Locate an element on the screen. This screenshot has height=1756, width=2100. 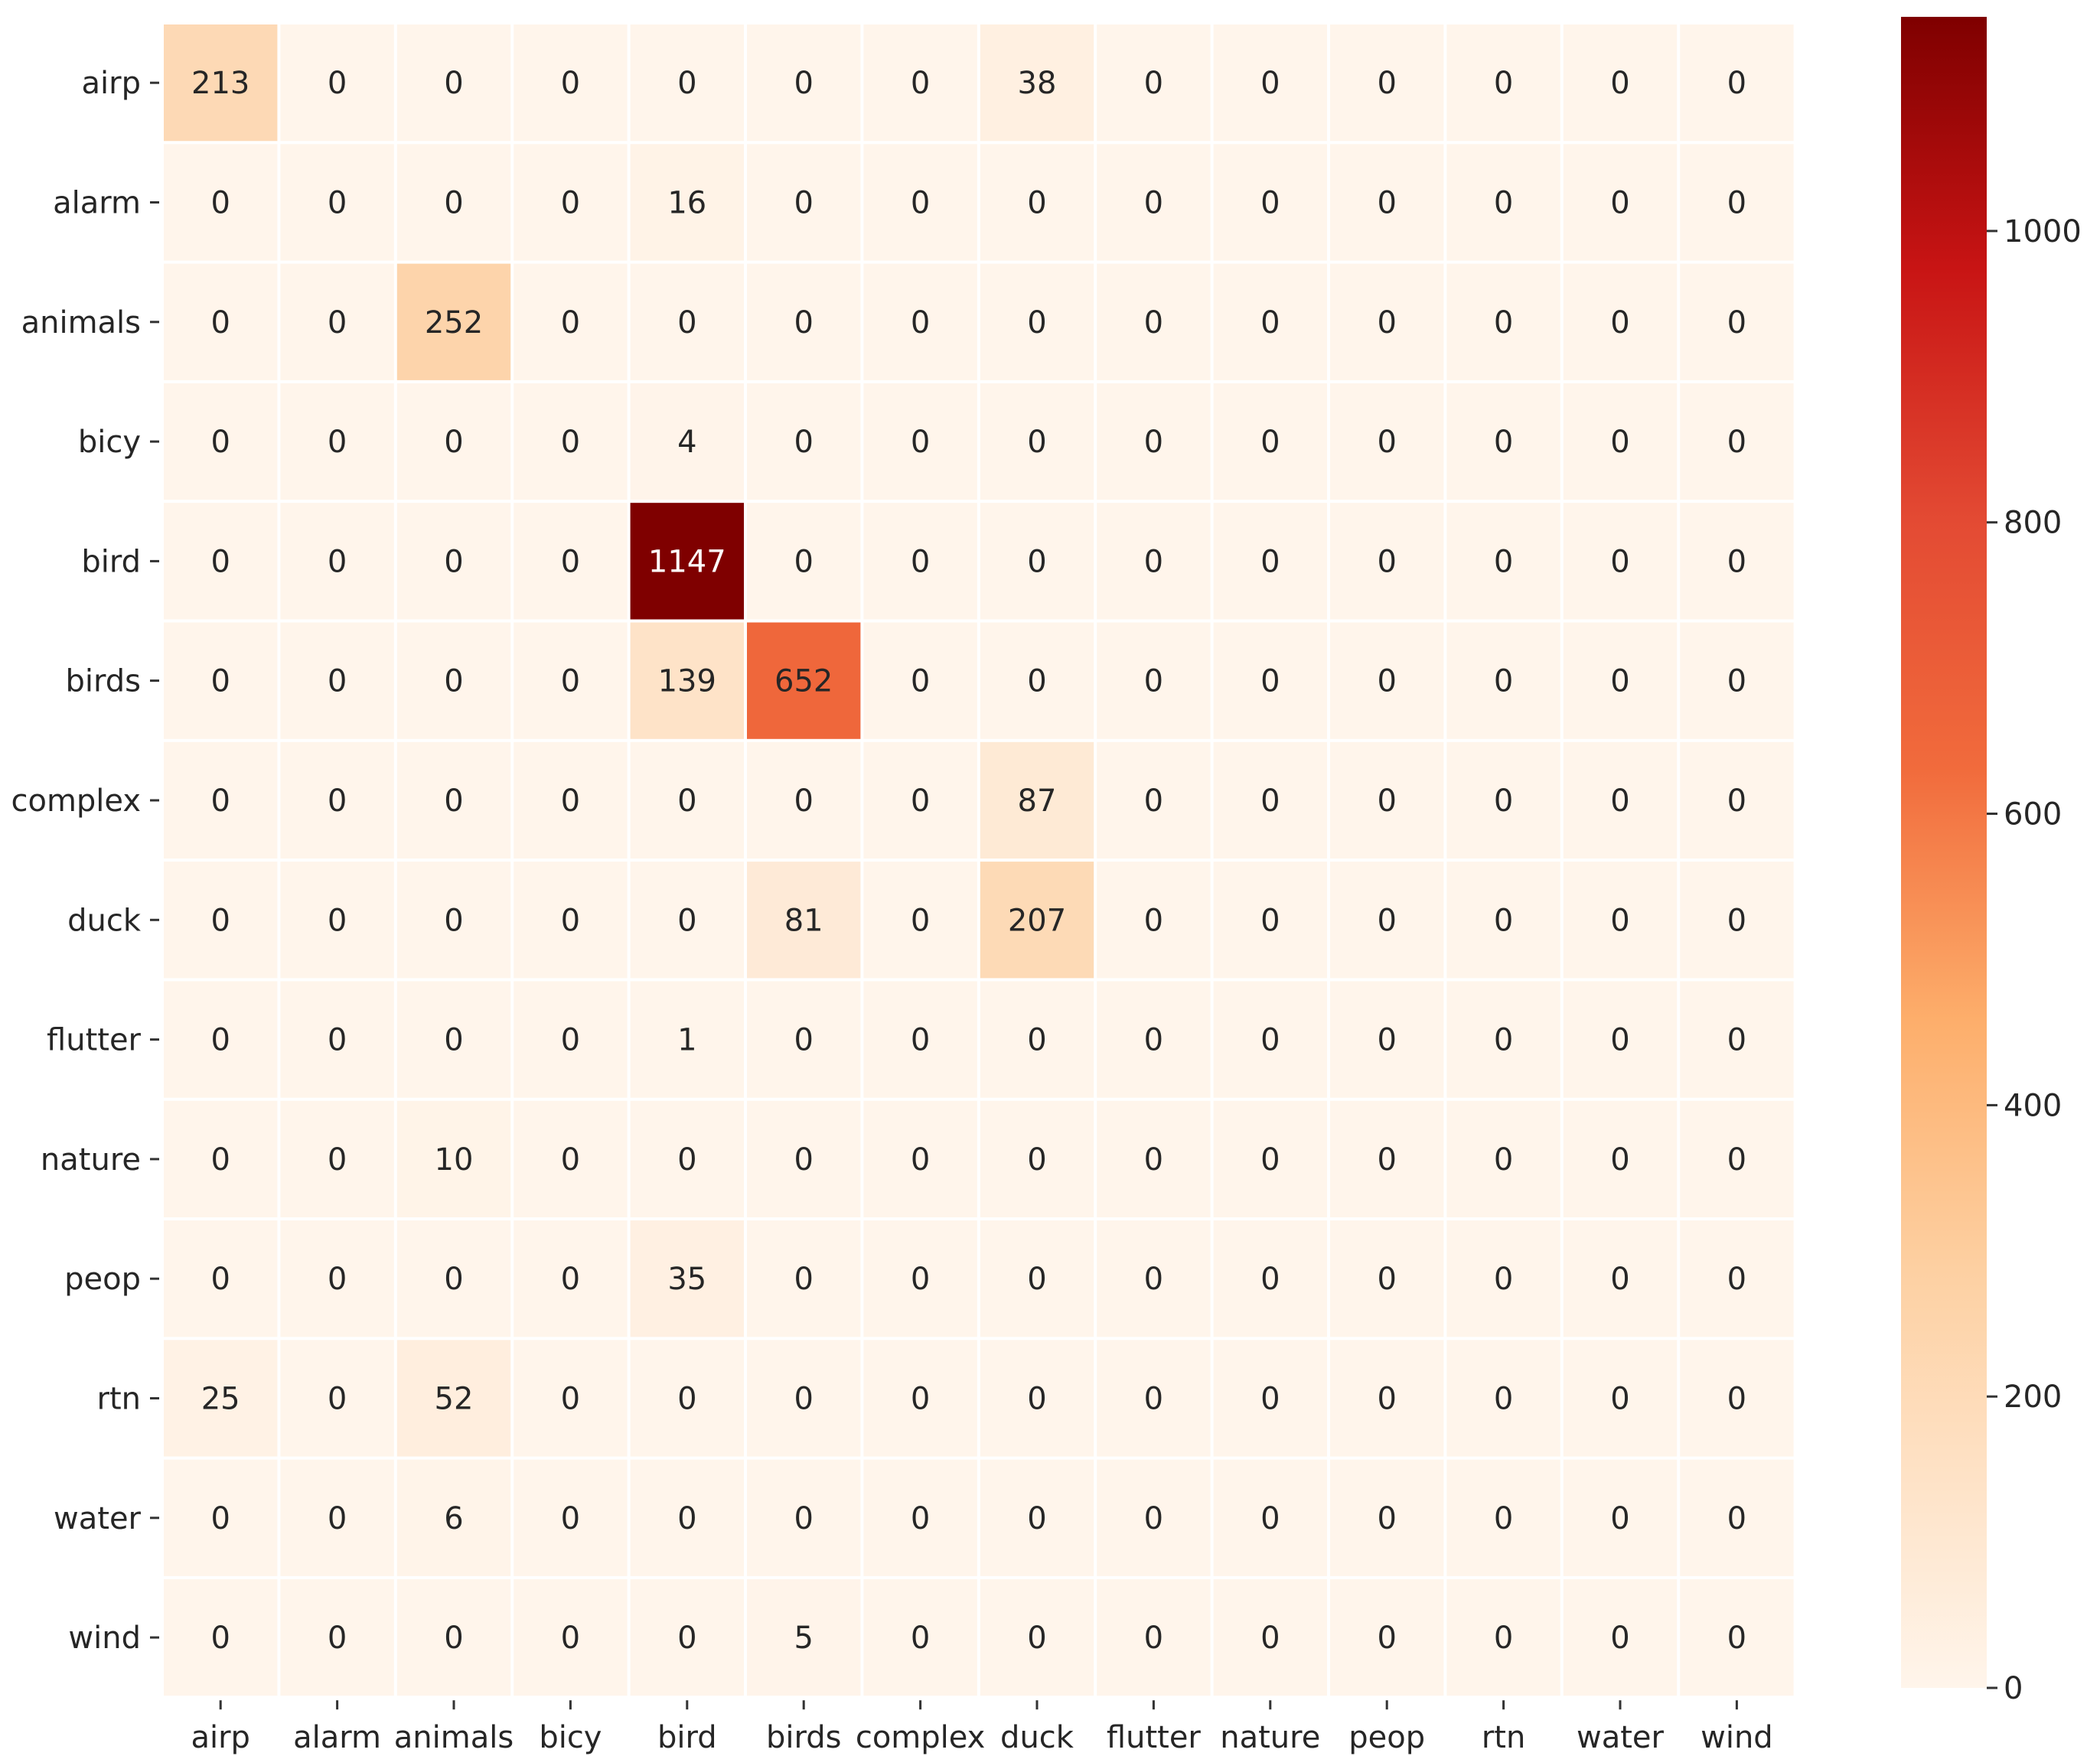
heatmap-cell-peop-birds is located at coordinates (804, 1279).